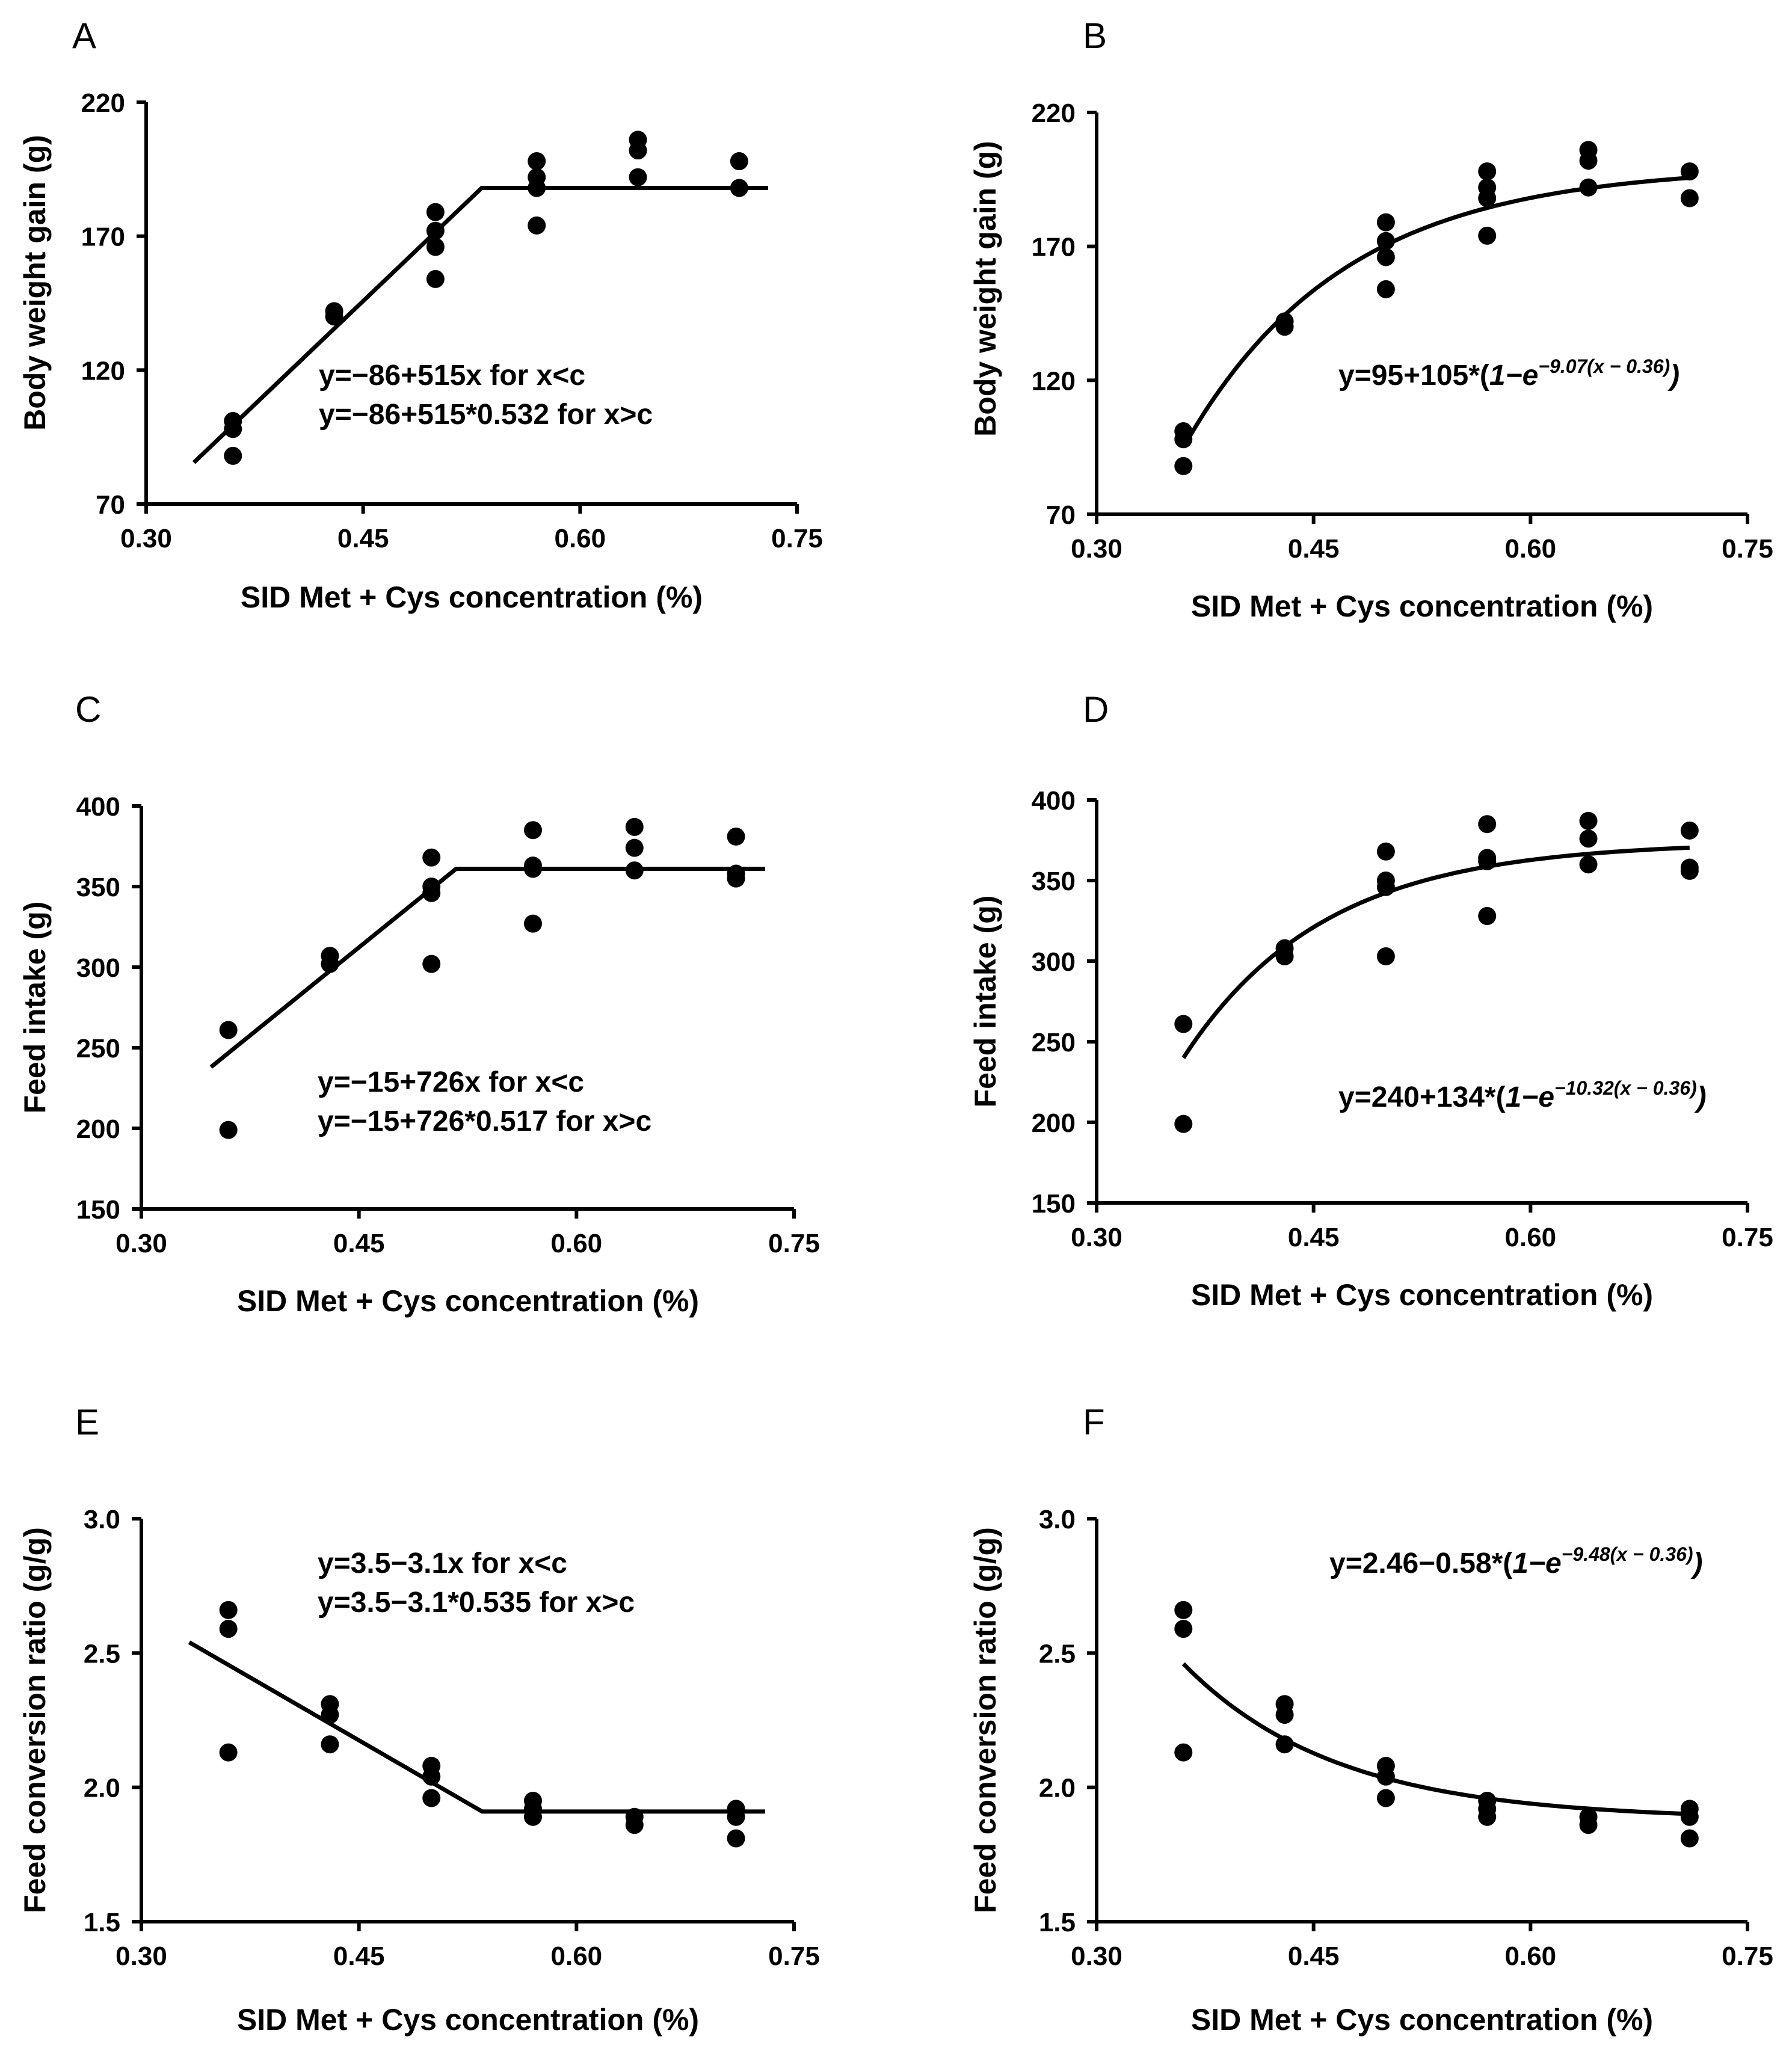 This screenshot has width=1792, height=2054. I want to click on equation-line: y=2.46−0.58*(1−e−9.48(x − 0.36)), so click(1516, 1561).